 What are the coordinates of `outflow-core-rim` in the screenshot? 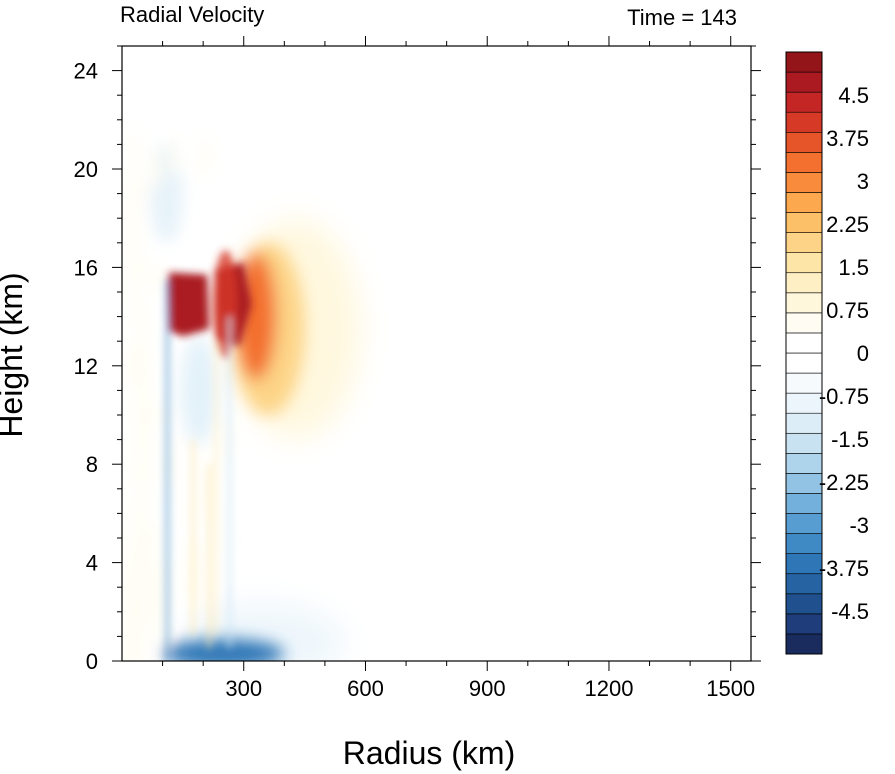 It's located at (225, 304).